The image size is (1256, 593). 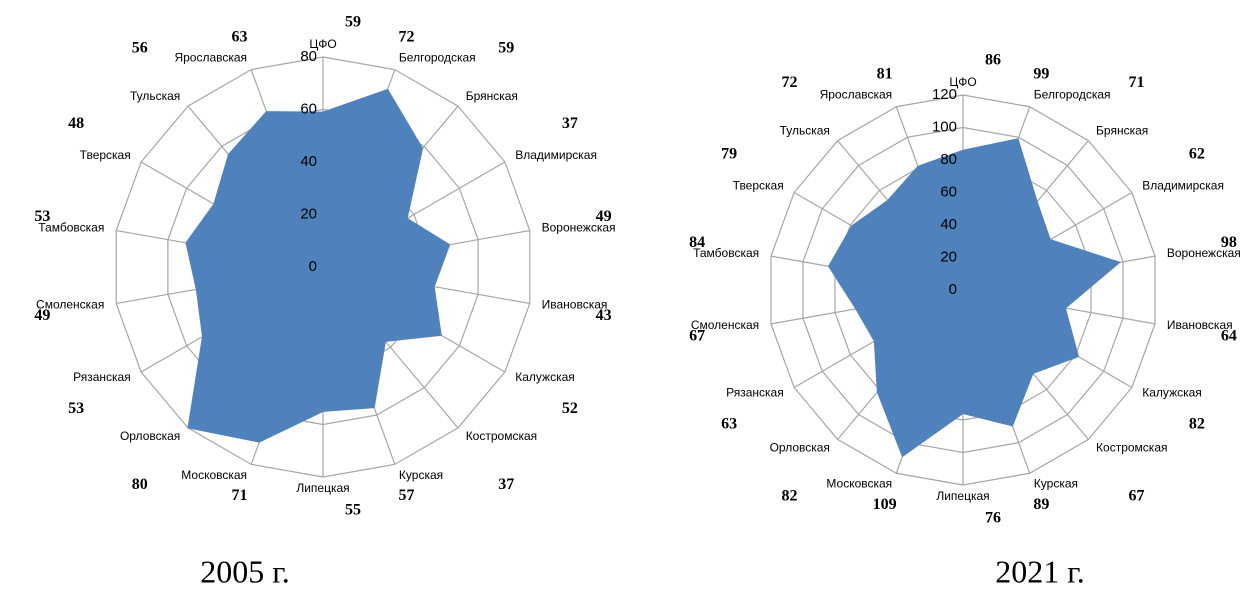 I want to click on value-label: 57, so click(x=406, y=495).